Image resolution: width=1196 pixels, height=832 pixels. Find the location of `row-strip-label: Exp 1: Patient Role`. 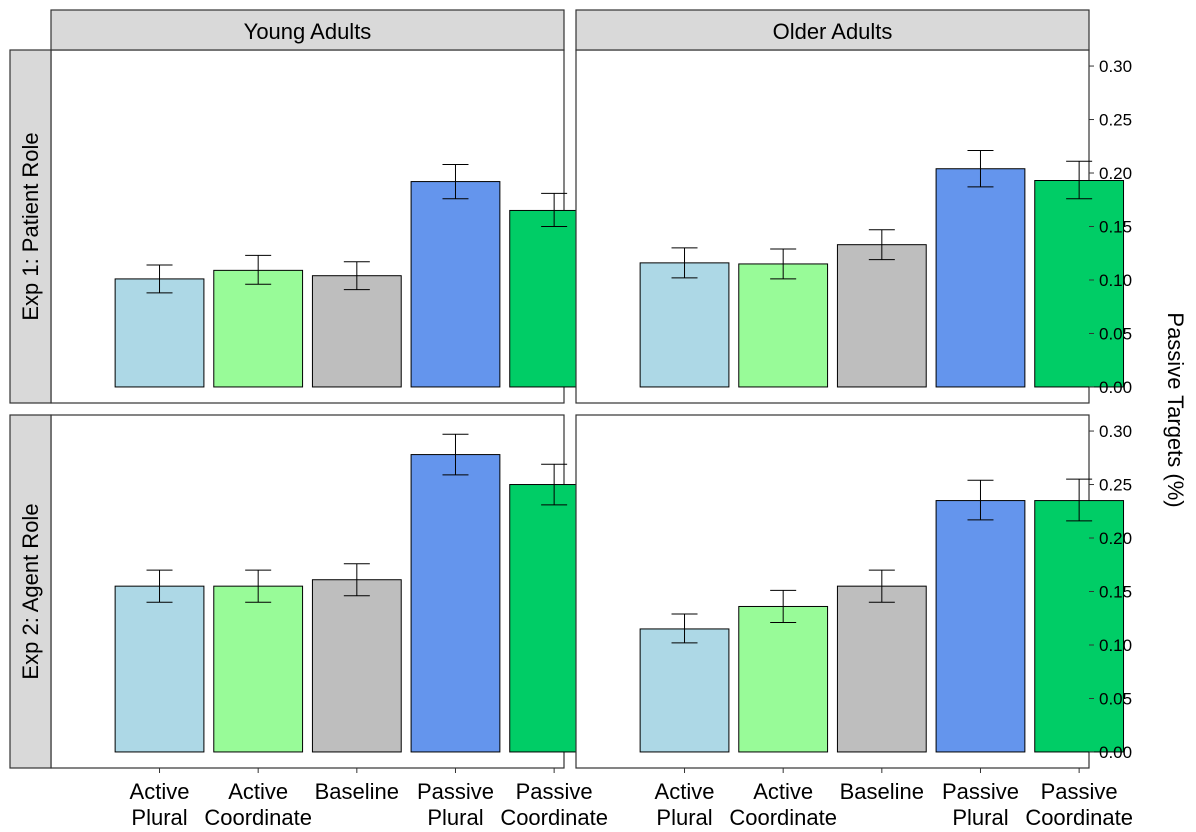

row-strip-label: Exp 1: Patient Role is located at coordinates (30, 226).